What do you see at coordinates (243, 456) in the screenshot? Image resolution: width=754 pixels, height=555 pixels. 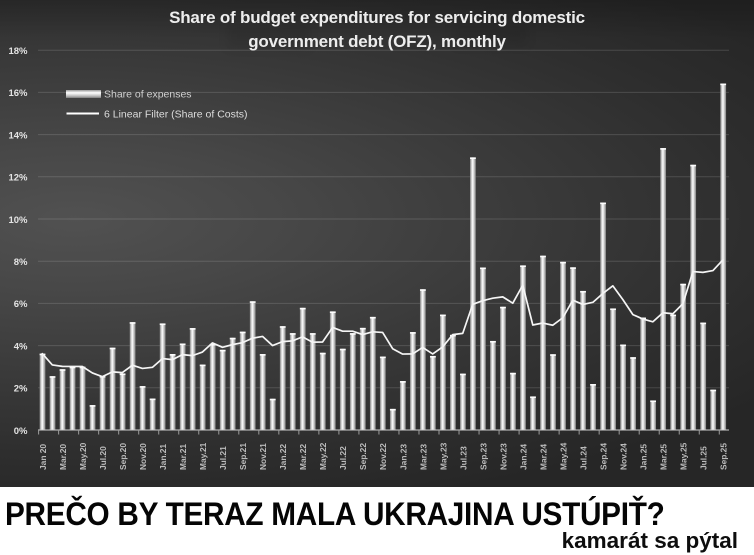 I see `svg-text: Sep.21` at bounding box center [243, 456].